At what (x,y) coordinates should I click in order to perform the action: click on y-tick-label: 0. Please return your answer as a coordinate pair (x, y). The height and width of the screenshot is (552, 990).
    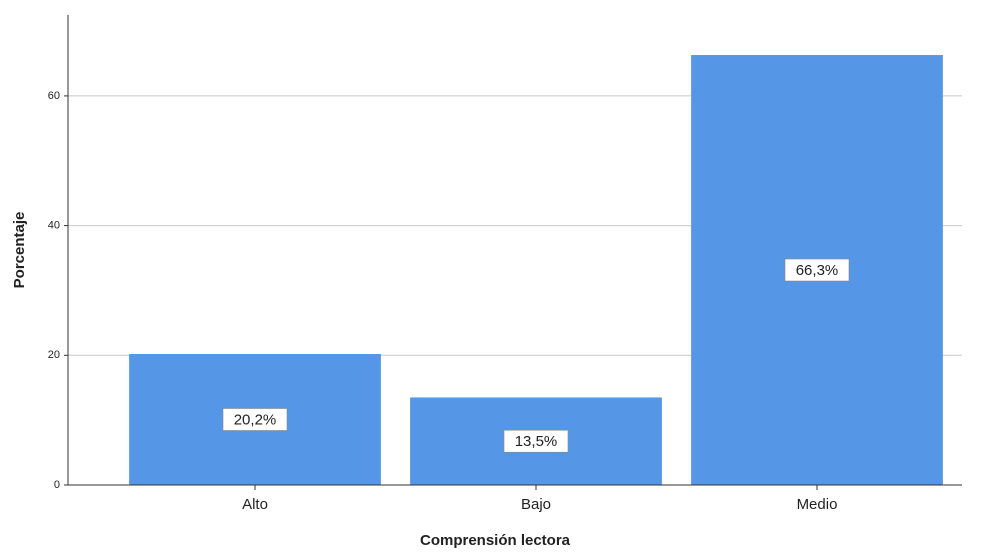
    Looking at the image, I should click on (57, 485).